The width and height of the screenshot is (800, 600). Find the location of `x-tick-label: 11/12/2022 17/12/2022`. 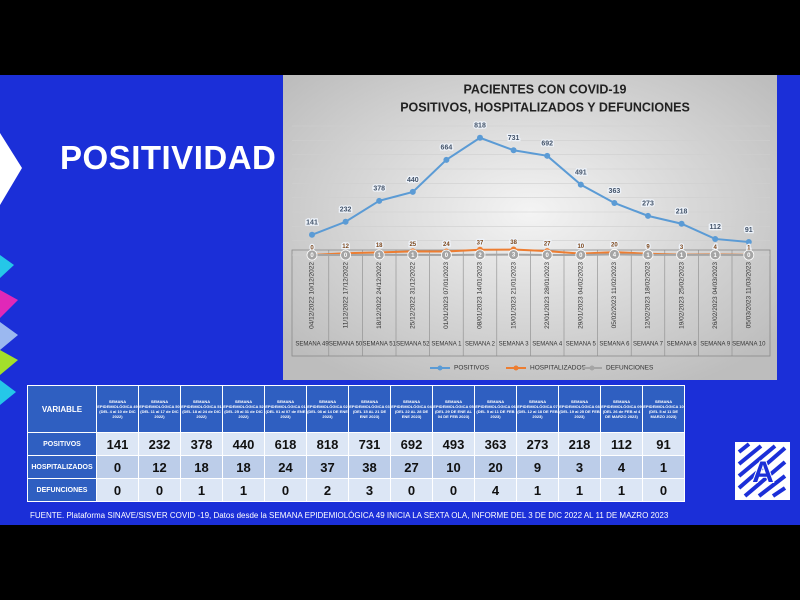

x-tick-label: 11/12/2022 17/12/2022 is located at coordinates (345, 295).